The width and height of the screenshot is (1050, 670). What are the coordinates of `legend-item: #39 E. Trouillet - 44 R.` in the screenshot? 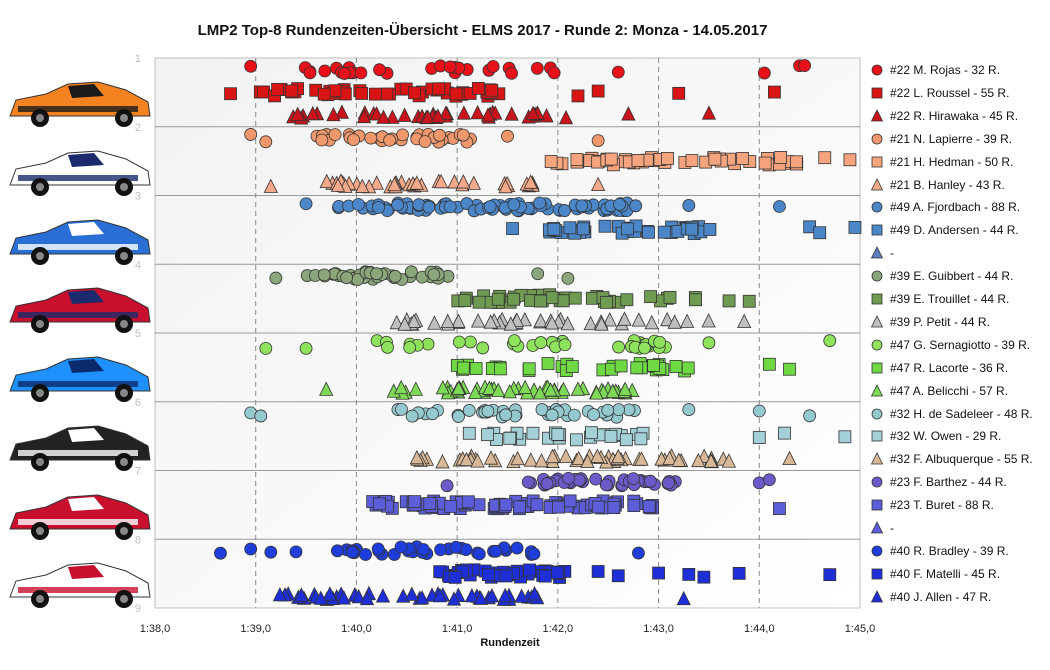 It's located at (938, 299).